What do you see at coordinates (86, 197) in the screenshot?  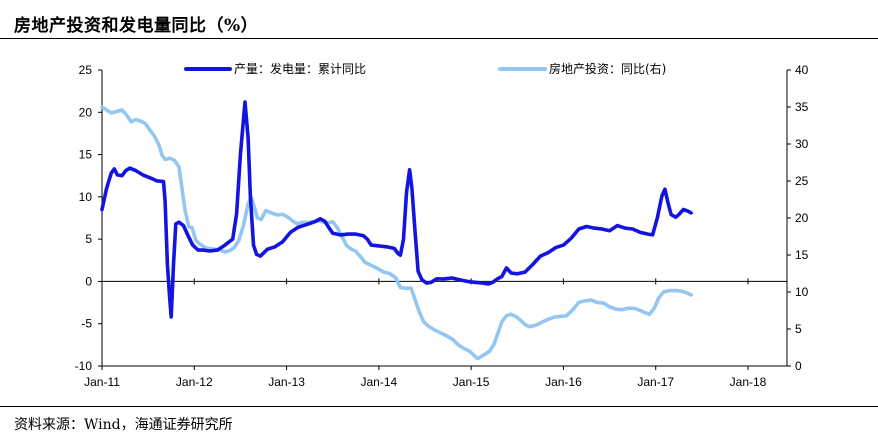 I see `left-tick-label: 10` at bounding box center [86, 197].